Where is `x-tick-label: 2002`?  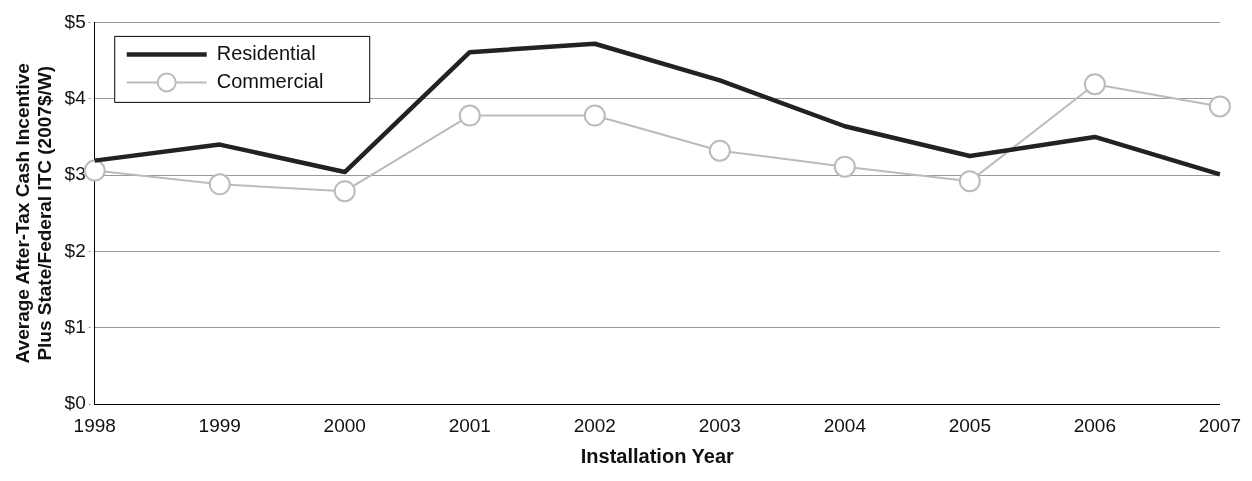
x-tick-label: 2002 is located at coordinates (594, 425).